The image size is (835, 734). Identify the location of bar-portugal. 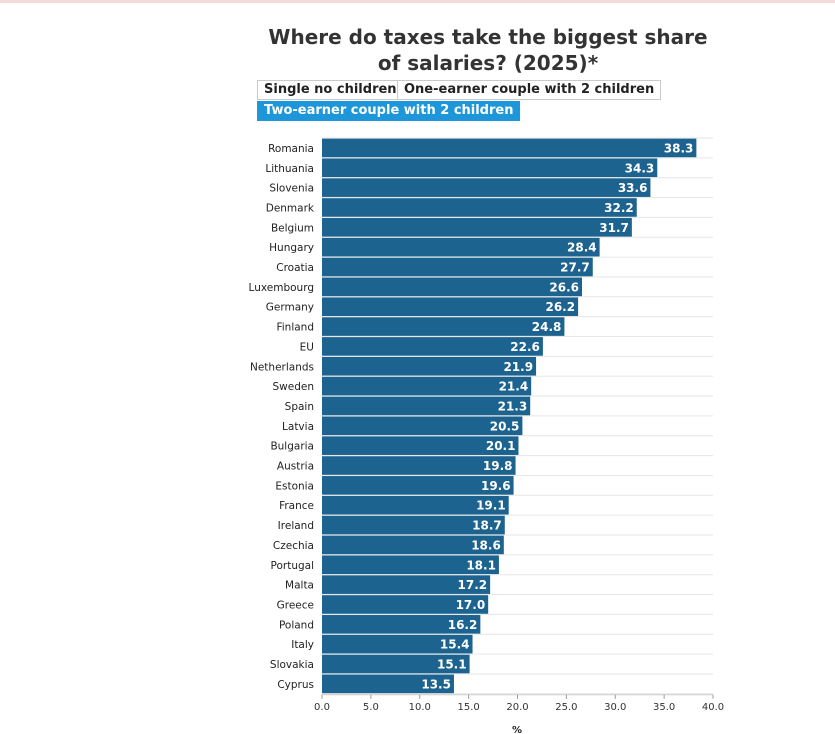
(410, 565).